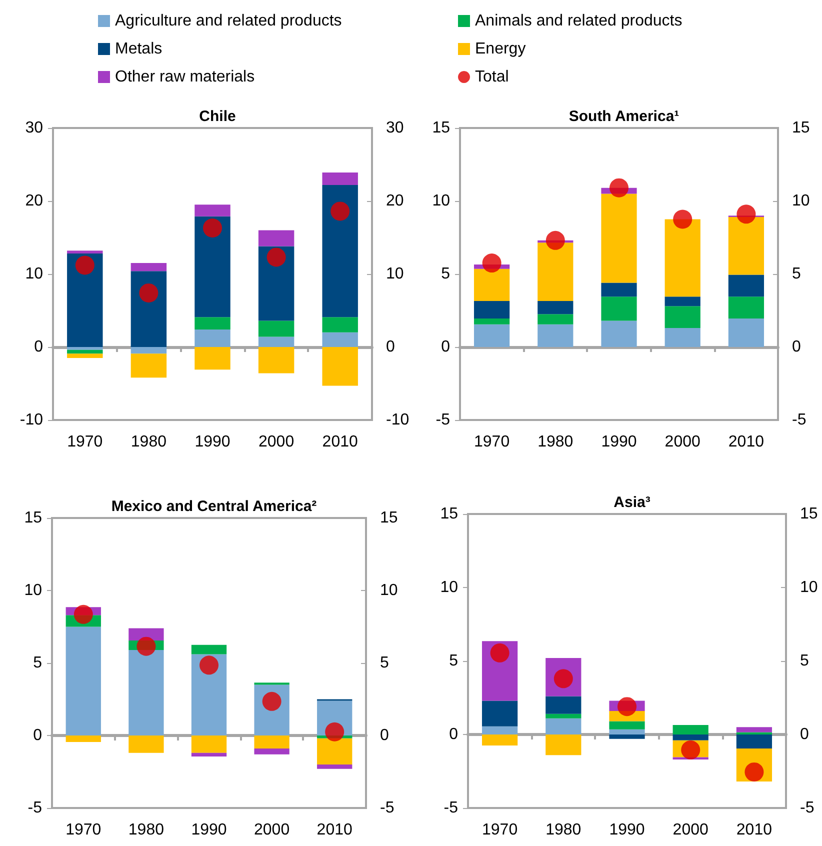  What do you see at coordinates (578, 21) in the screenshot?
I see `legend-label: Animals and related products` at bounding box center [578, 21].